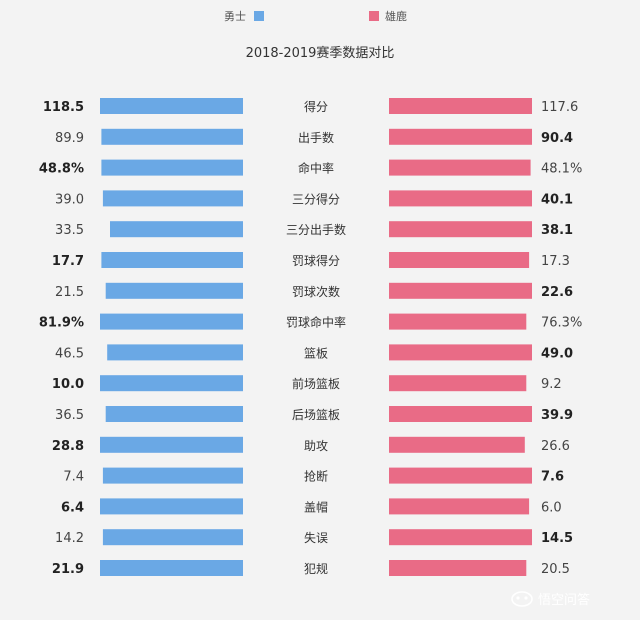 This screenshot has height=620, width=640. Describe the element at coordinates (68, 569) in the screenshot. I see `value-label-warriors: 21.9` at that location.